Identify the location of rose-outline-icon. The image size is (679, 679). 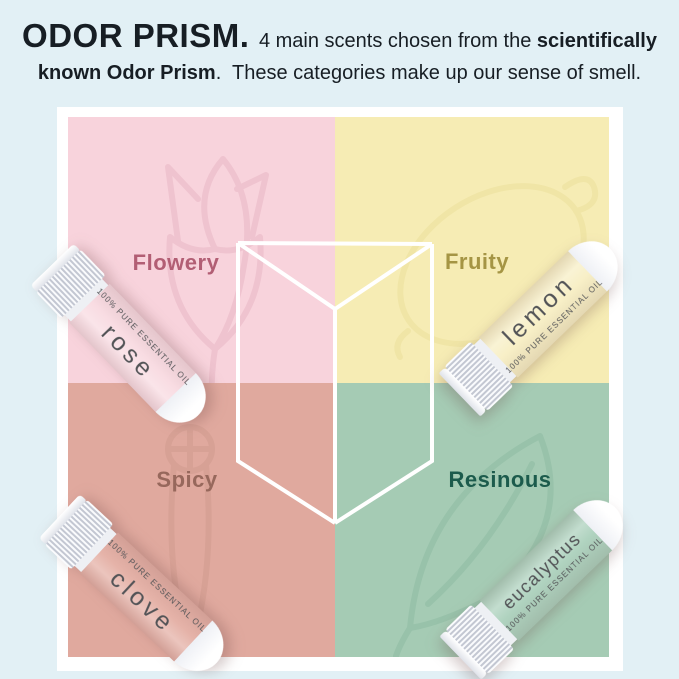
(217, 269).